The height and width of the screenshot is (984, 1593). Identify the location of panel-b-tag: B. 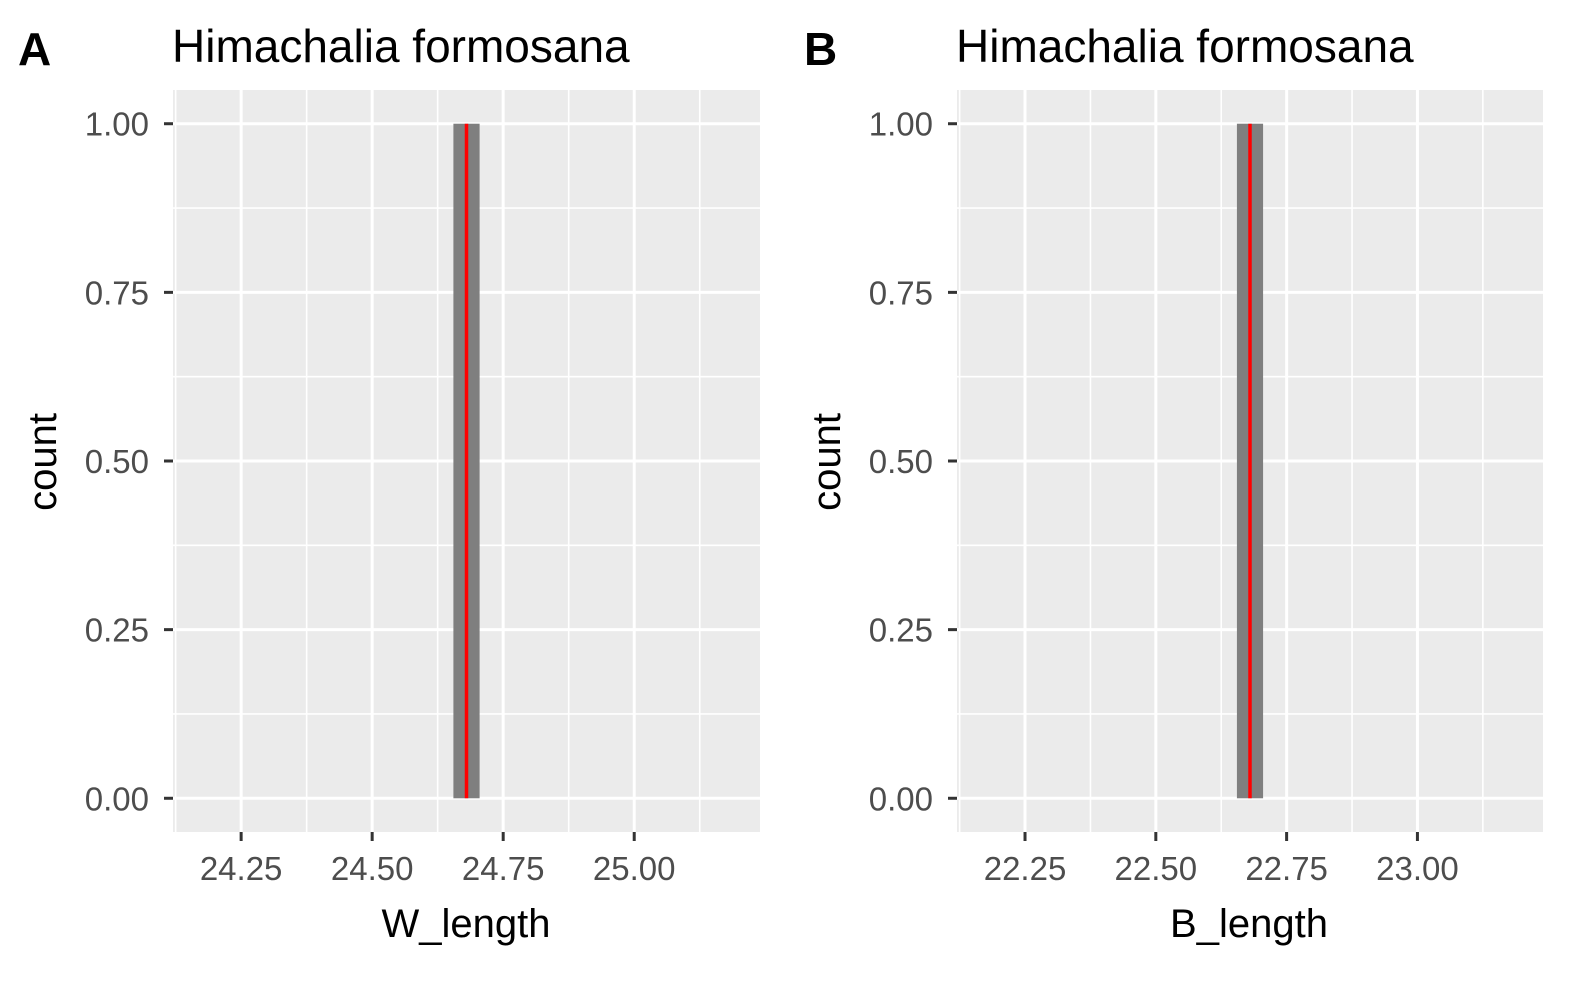
(820, 49).